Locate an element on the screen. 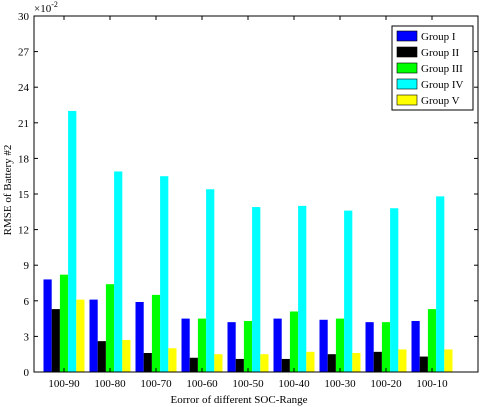  x-tick-label: 100-90 is located at coordinates (64, 384).